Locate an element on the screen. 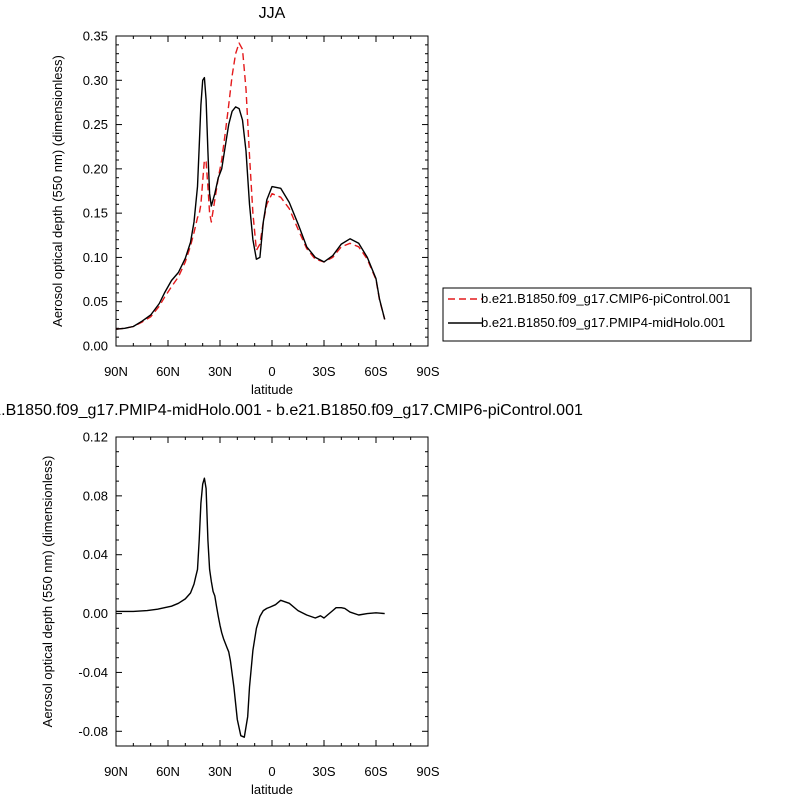  chart-title: JJA is located at coordinates (272, 13).